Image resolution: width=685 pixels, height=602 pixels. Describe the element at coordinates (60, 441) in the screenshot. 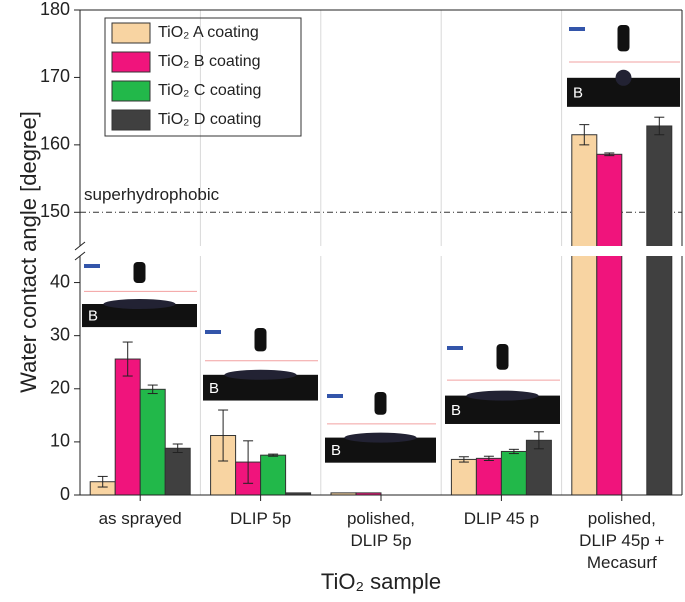

I see `y-tick-label: 10` at that location.